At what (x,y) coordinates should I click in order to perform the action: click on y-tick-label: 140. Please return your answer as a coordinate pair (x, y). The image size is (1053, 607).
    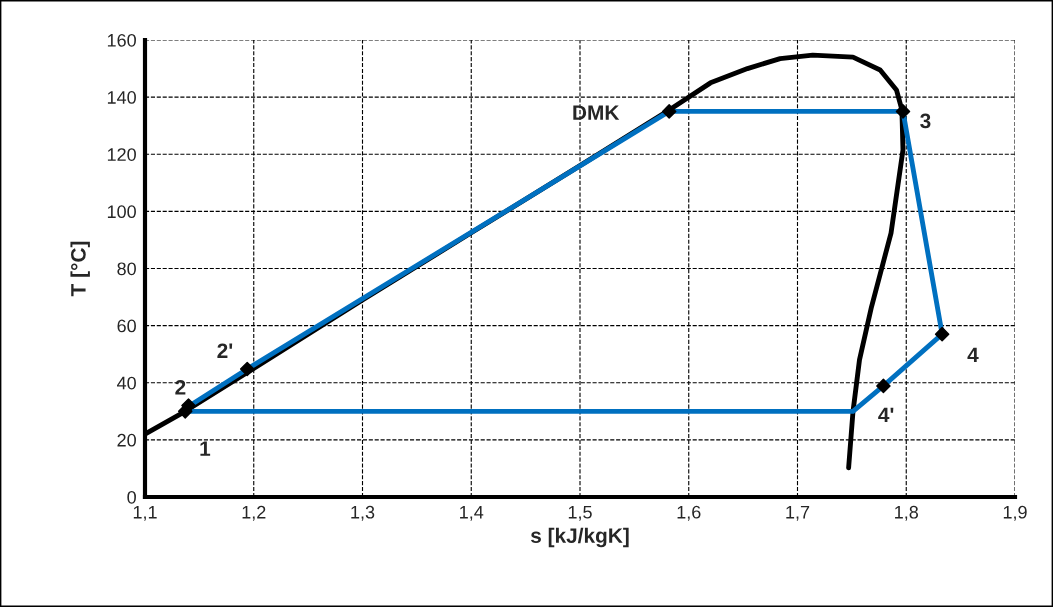
    Looking at the image, I should click on (121, 97).